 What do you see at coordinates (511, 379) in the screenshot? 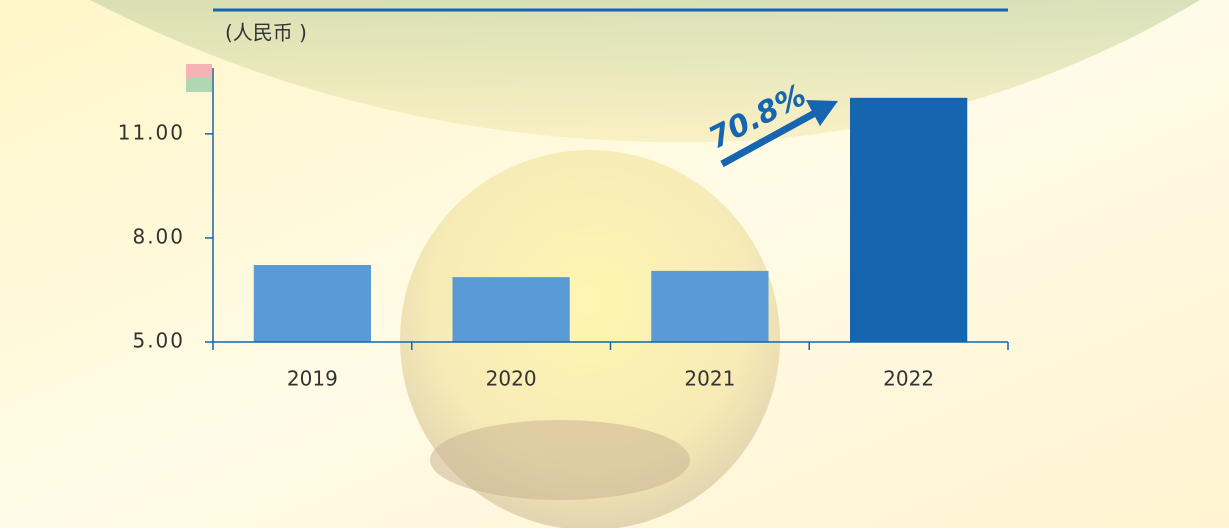
I see `x-tick-label: 2020` at bounding box center [511, 379].